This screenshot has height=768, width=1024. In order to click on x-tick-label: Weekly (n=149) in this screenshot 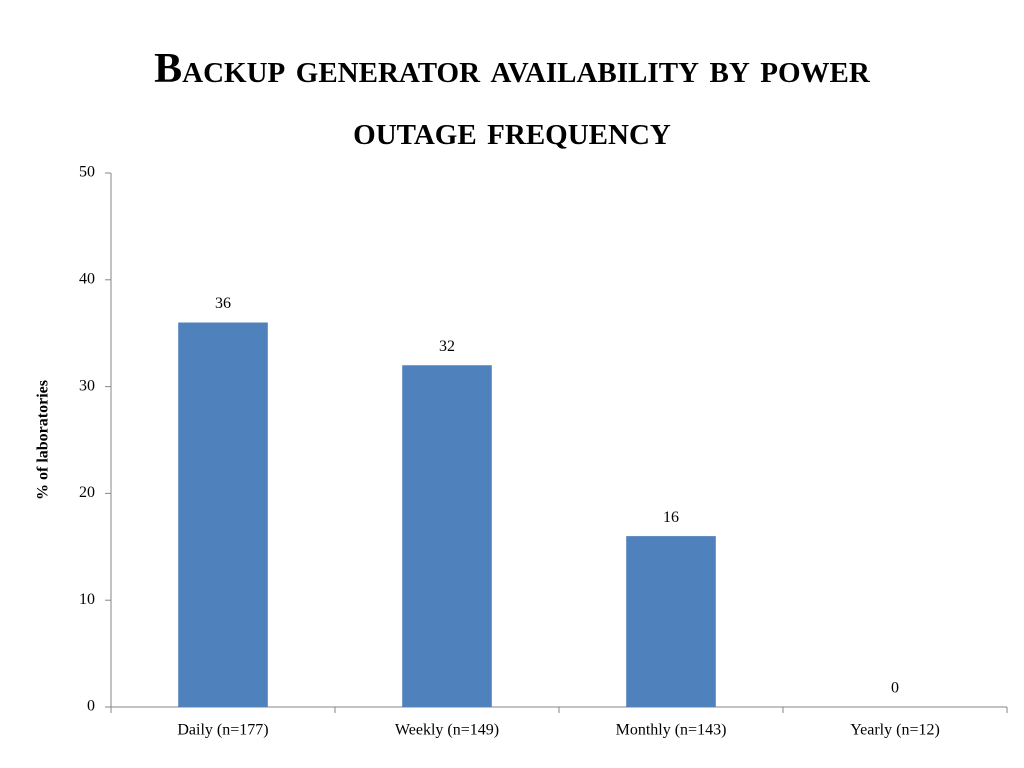, I will do `click(447, 730)`.